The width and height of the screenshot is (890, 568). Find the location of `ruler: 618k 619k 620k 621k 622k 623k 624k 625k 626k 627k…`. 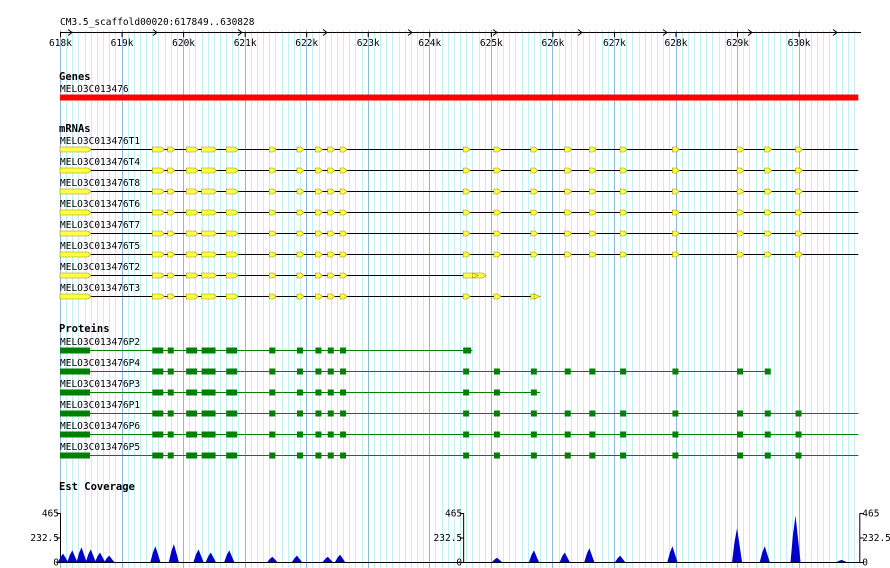

ruler: 618k 619k 620k 621k 622k 623k 624k 625k 626k 627k… is located at coordinates (455, 39).